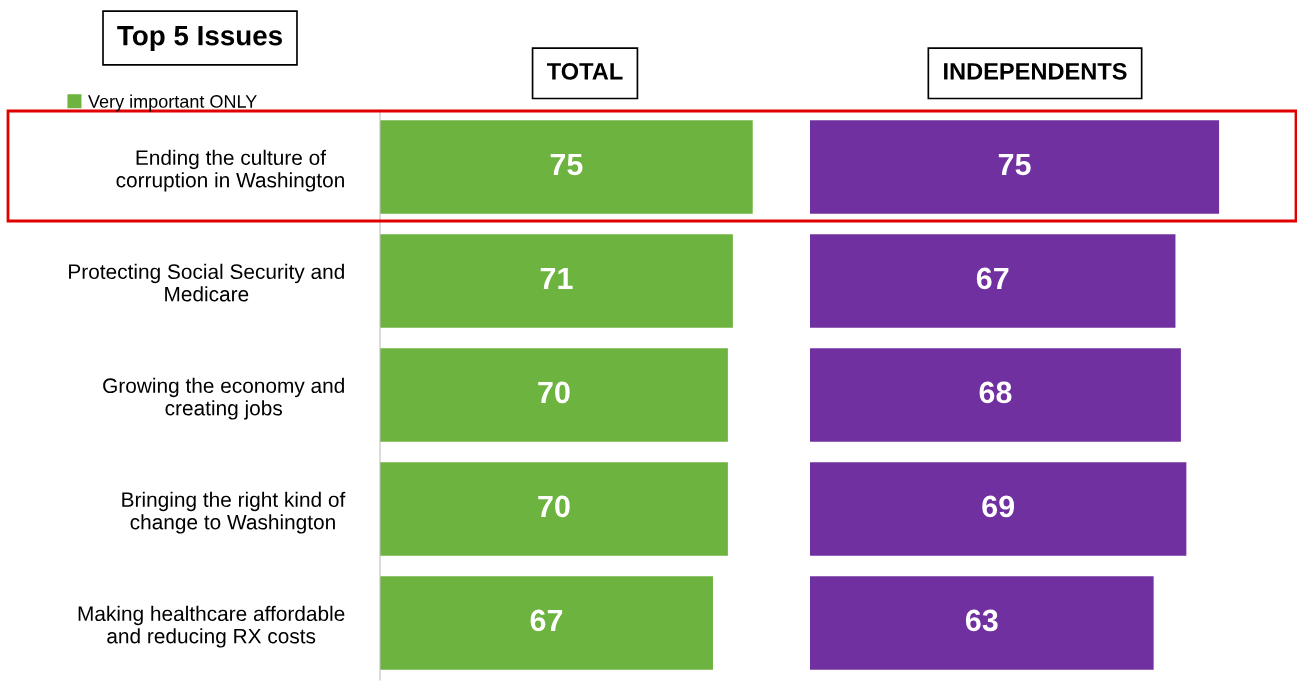 This screenshot has width=1297, height=681. What do you see at coordinates (199, 38) in the screenshot?
I see `text: Top 5 Issues` at bounding box center [199, 38].